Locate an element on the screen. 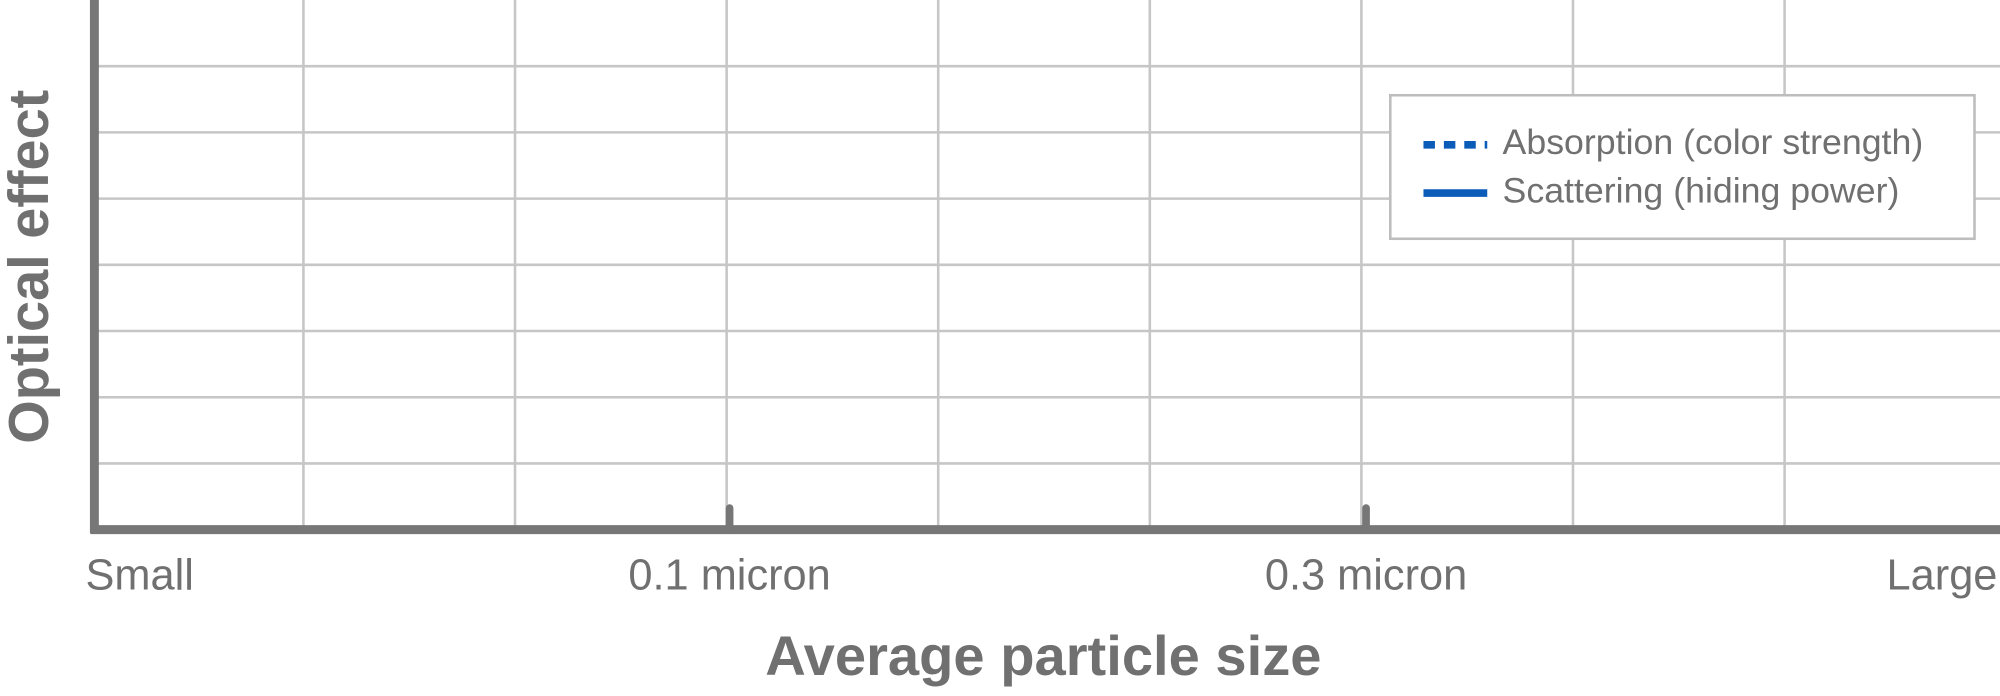 This screenshot has height=696, width=2000. legend-label: Absorption (color strength) is located at coordinates (1713, 142).